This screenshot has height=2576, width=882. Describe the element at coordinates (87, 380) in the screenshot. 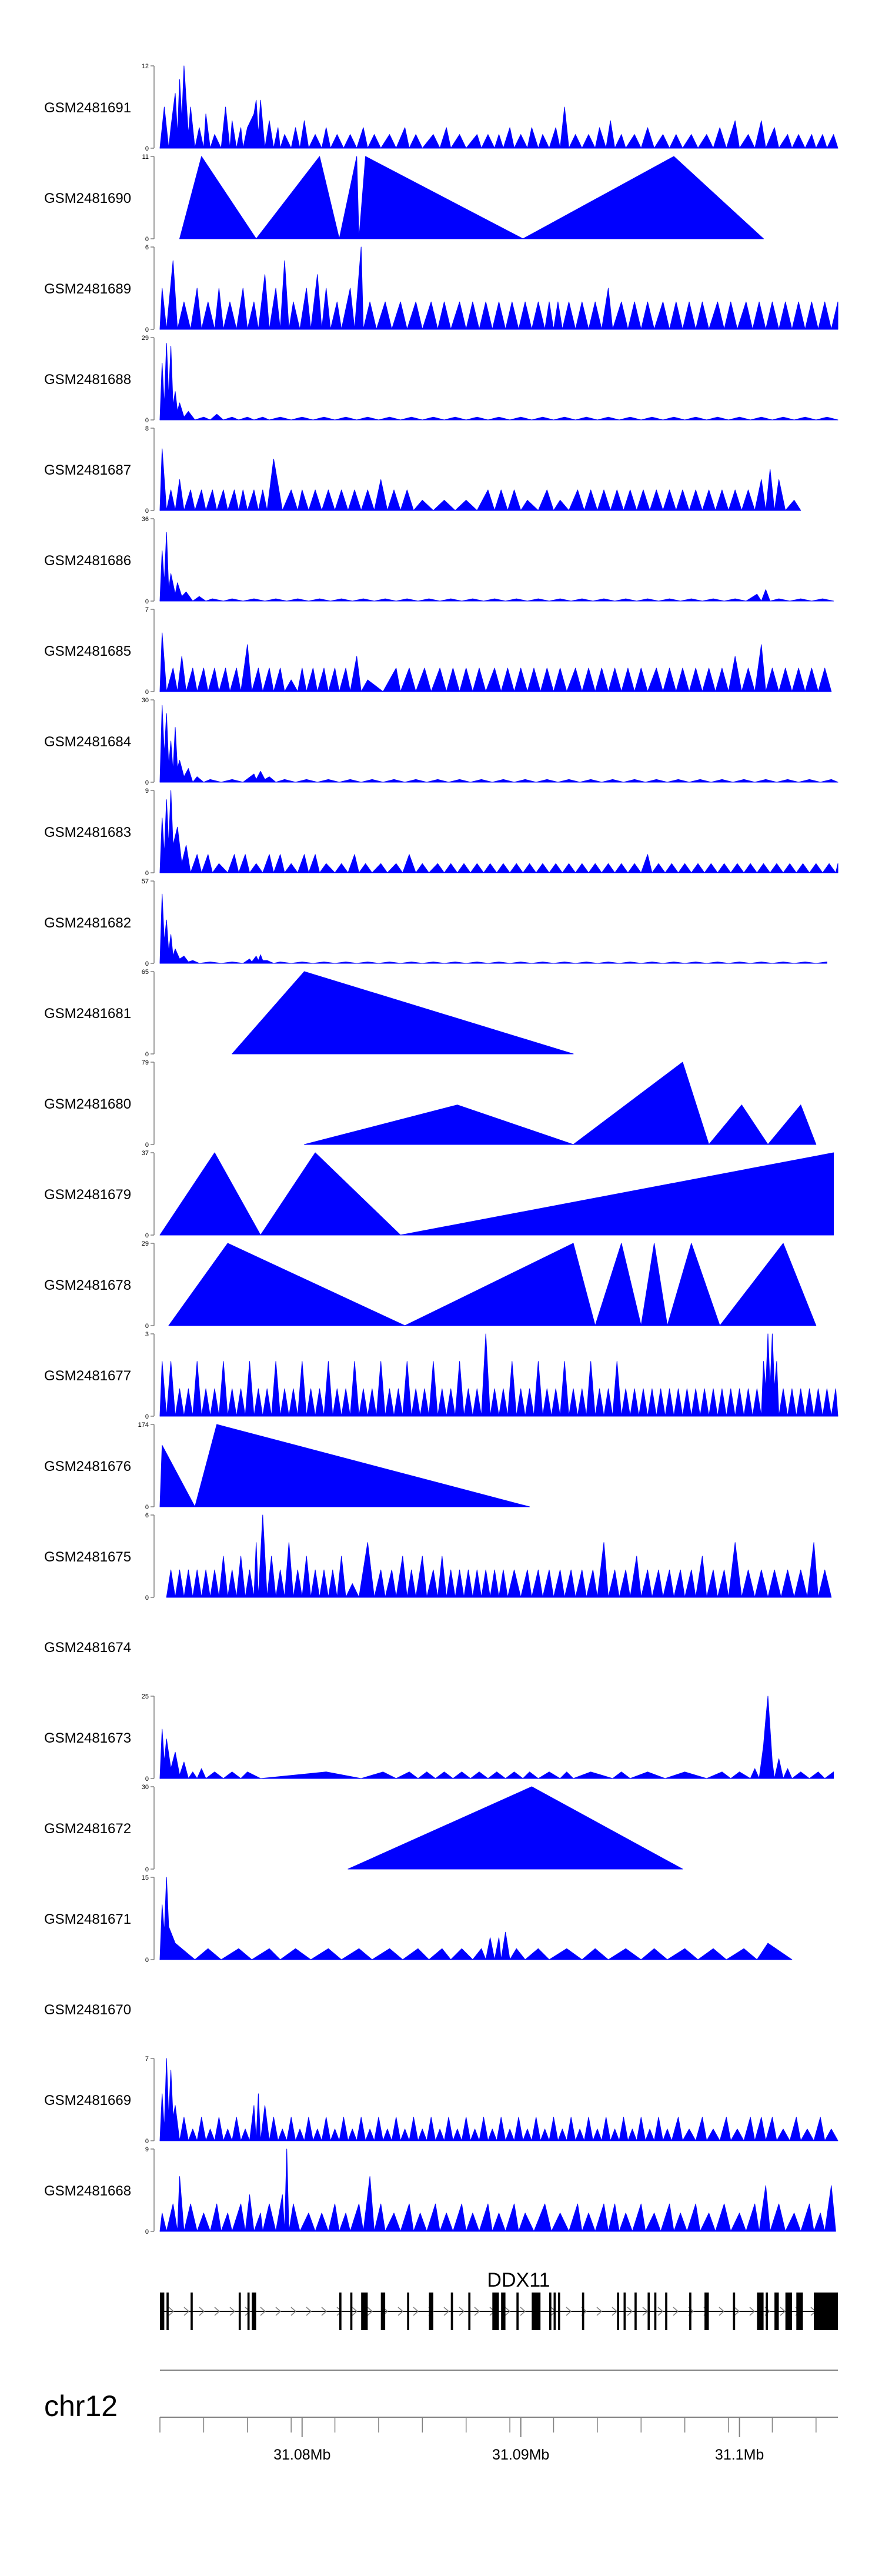

I see `track-label: GSM2481688` at that location.